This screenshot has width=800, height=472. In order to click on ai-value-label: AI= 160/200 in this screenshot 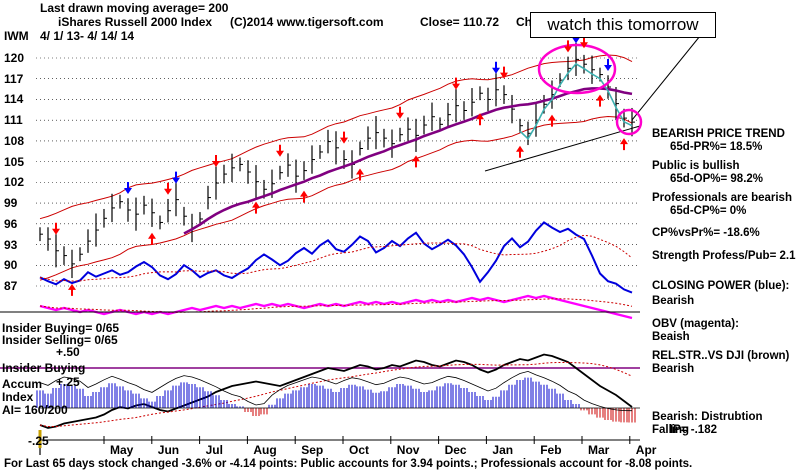, I will do `click(35, 410)`.